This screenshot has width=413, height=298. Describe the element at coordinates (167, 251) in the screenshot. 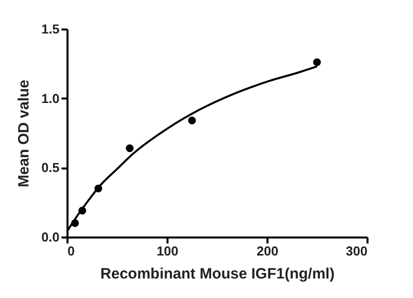

I see `x-tick-label: 100` at that location.